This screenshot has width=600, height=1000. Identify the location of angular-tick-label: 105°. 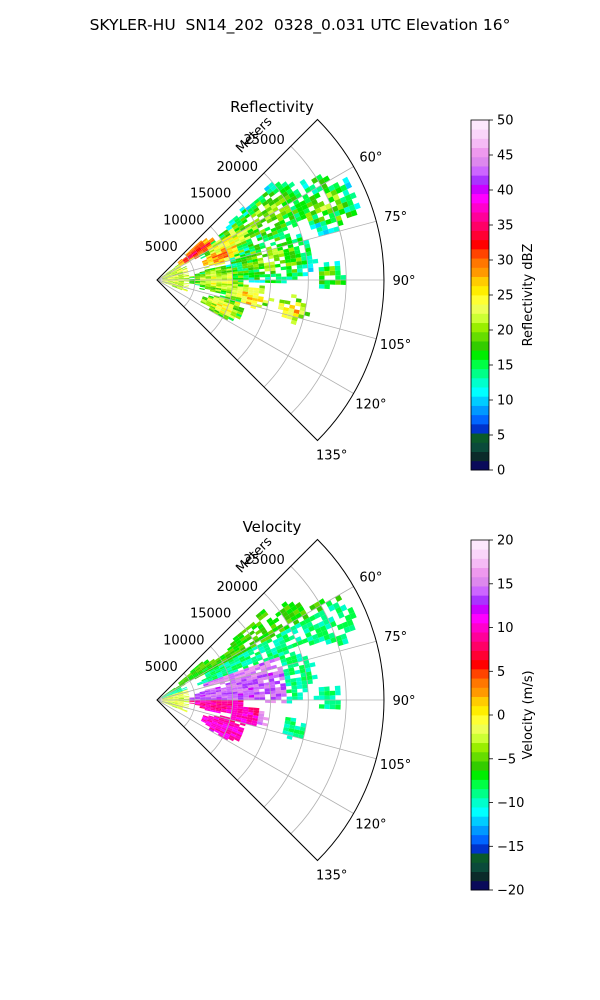
(395, 345).